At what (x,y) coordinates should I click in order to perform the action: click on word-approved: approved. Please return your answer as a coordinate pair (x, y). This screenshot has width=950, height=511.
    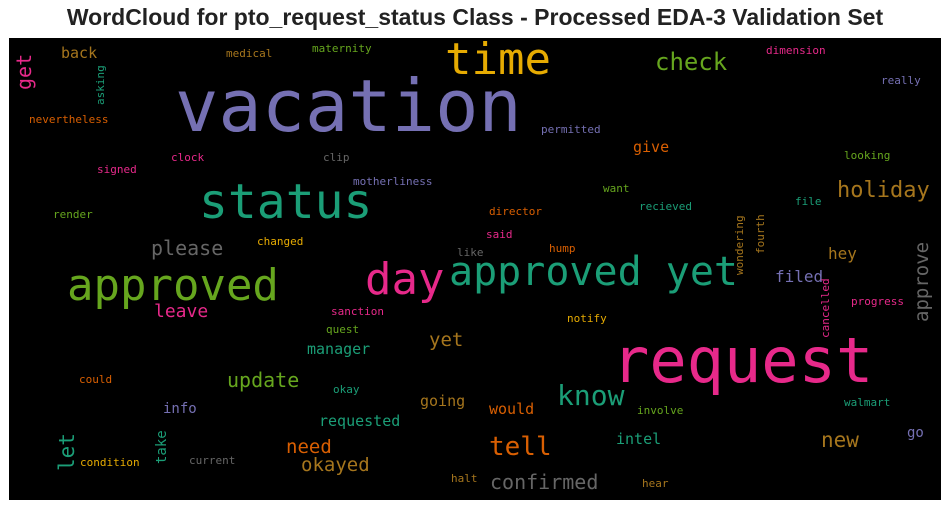
    Looking at the image, I should click on (173, 285).